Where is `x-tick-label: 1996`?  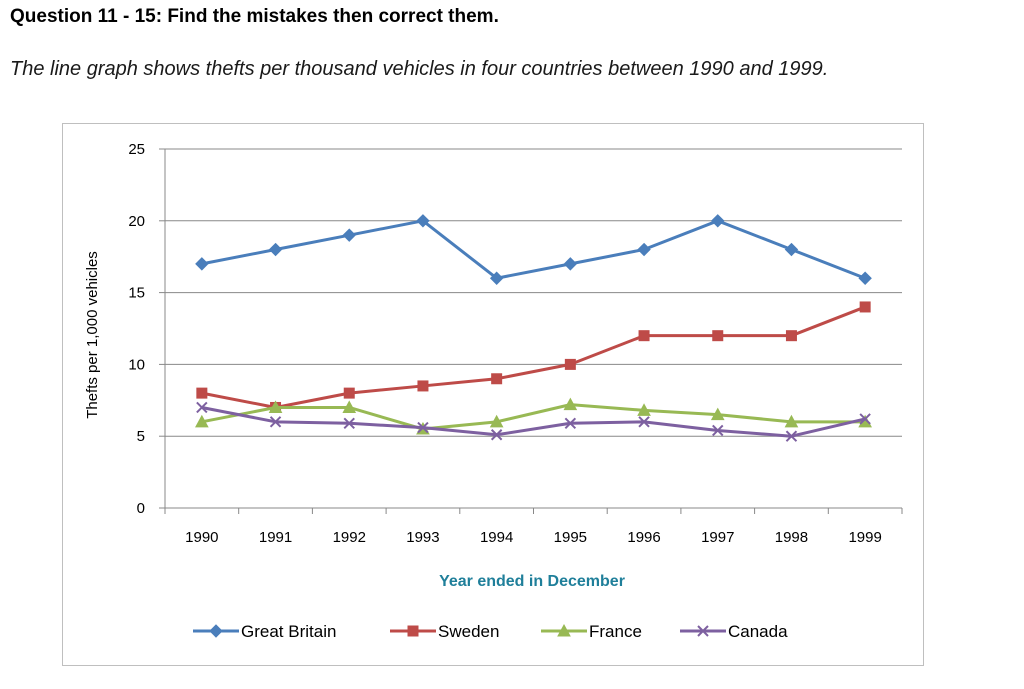
x-tick-label: 1996 is located at coordinates (643, 537).